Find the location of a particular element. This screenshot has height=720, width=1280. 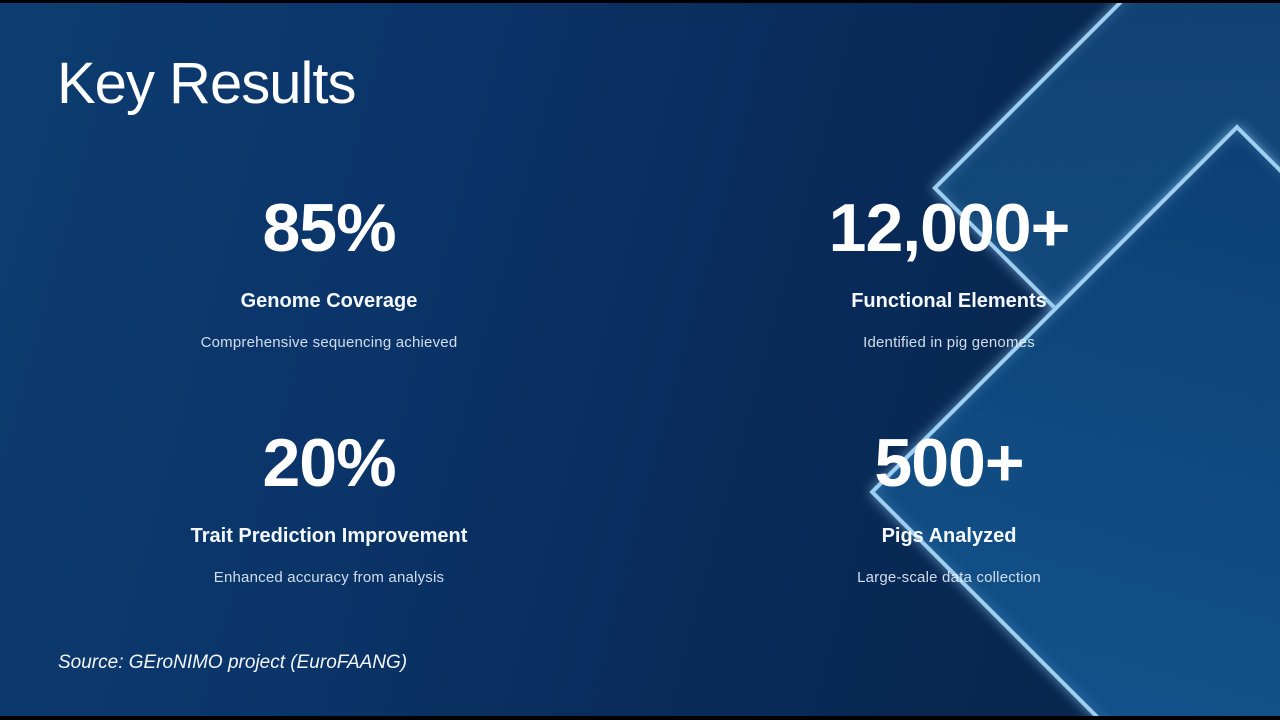

source-citation: Source: GEroNIMO project (EuroFAANG) is located at coordinates (233, 662).